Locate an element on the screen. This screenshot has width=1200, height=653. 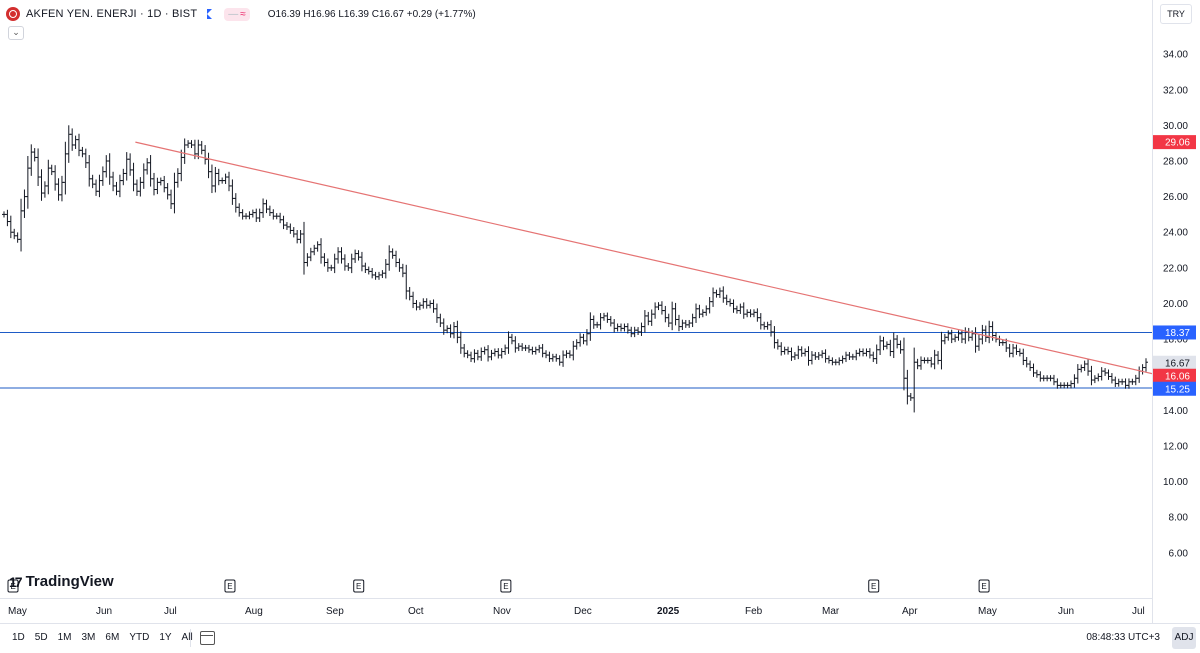
price-tick-label: 20.00 is located at coordinates (1175, 304).